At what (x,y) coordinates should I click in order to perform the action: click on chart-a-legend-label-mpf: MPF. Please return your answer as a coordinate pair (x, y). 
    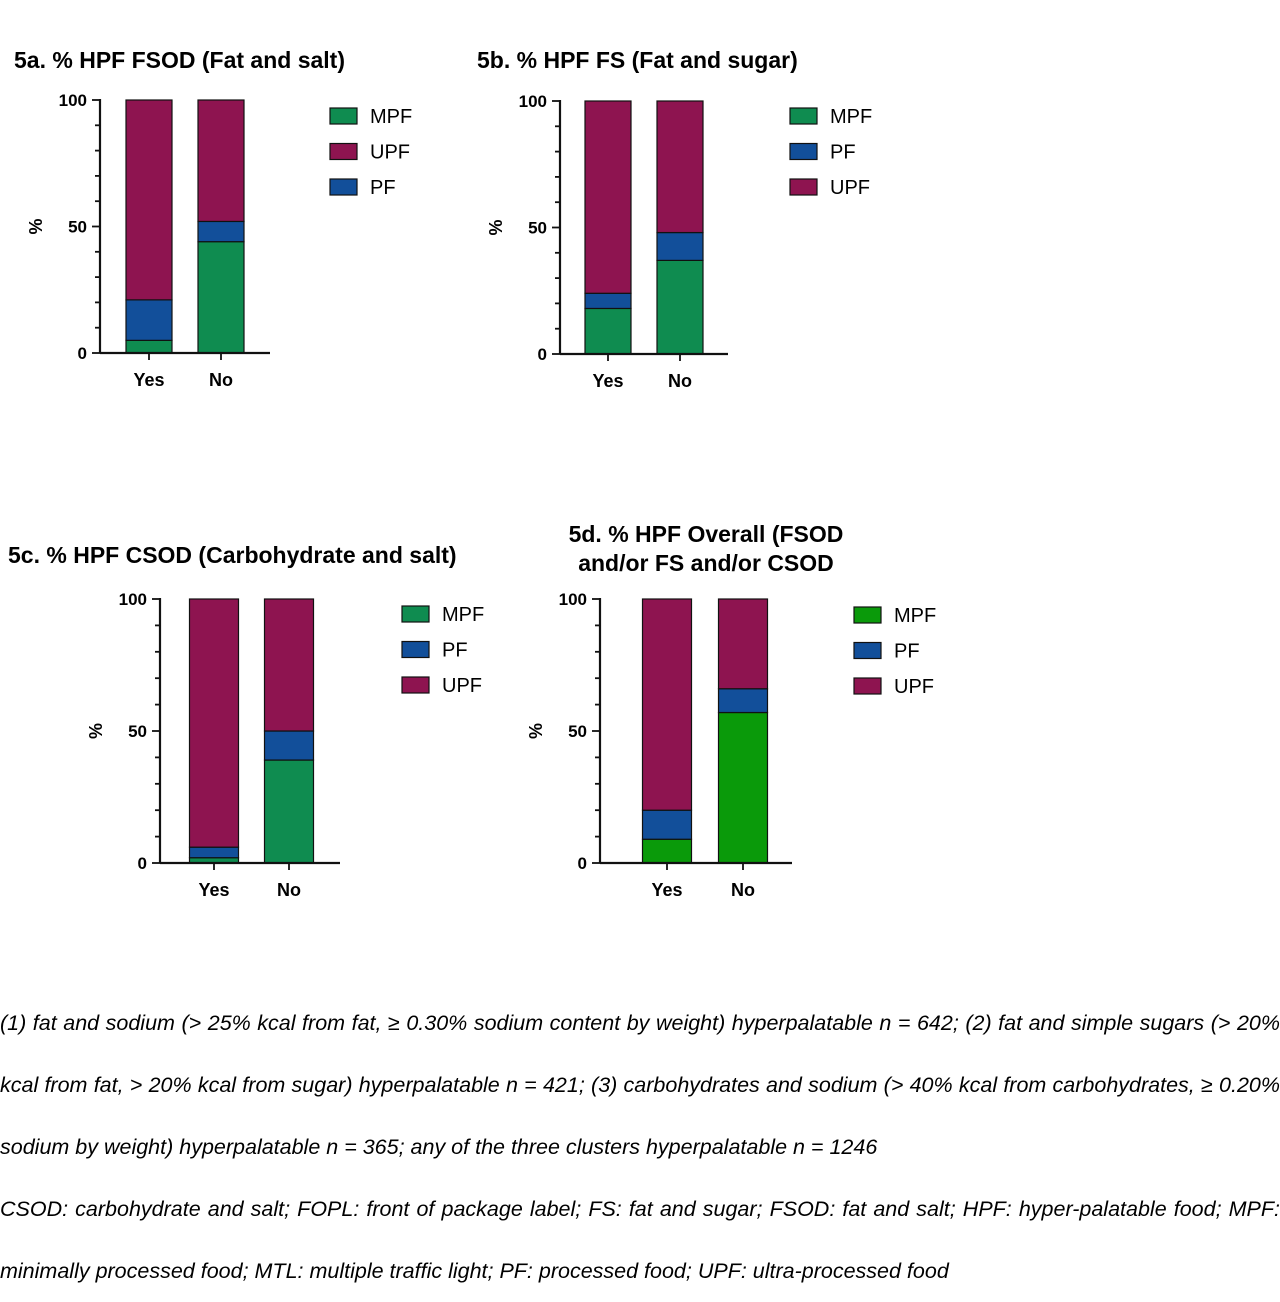
    Looking at the image, I should click on (391, 117).